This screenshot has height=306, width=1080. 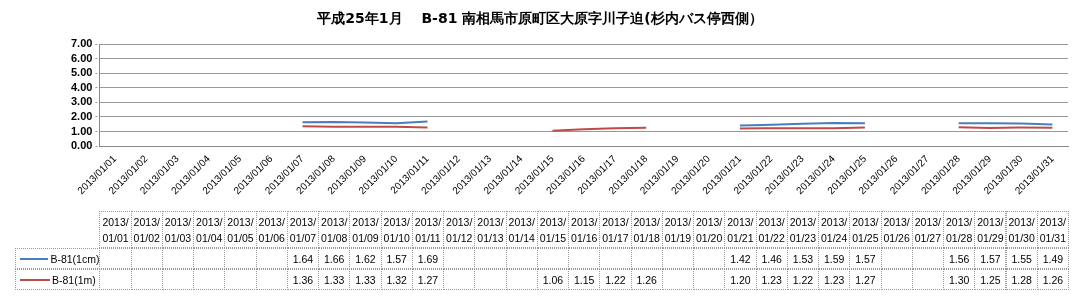 What do you see at coordinates (365, 229) in the screenshot?
I see `category-label: 2013/01/09` at bounding box center [365, 229].